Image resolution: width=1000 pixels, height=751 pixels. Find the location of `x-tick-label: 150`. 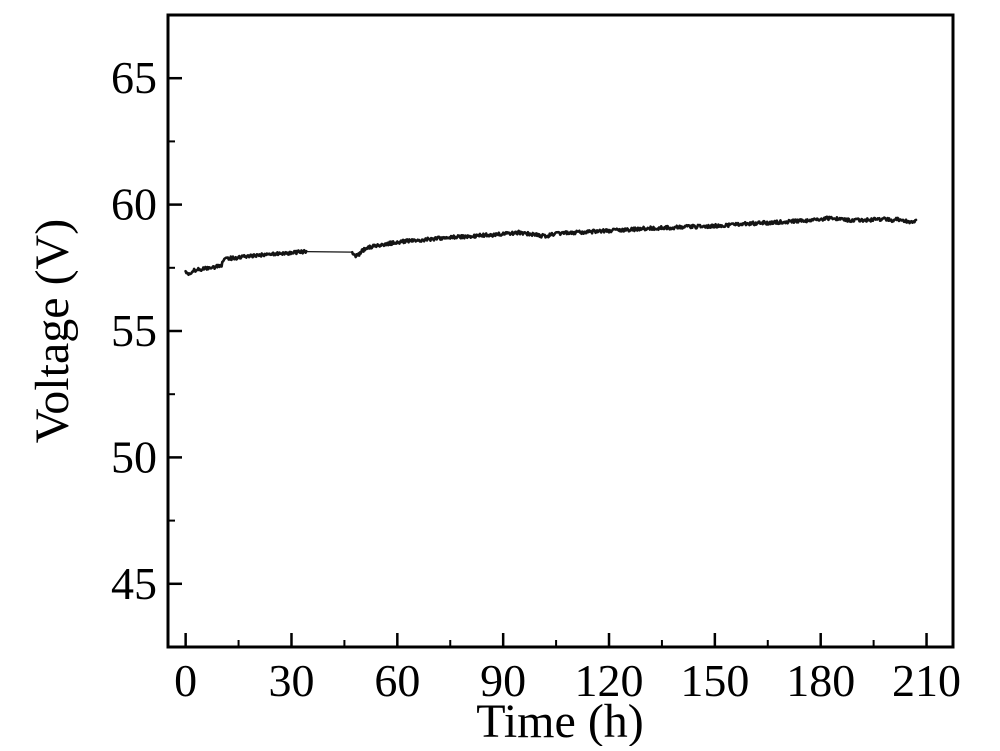

x-tick-label: 150 is located at coordinates (714, 680).